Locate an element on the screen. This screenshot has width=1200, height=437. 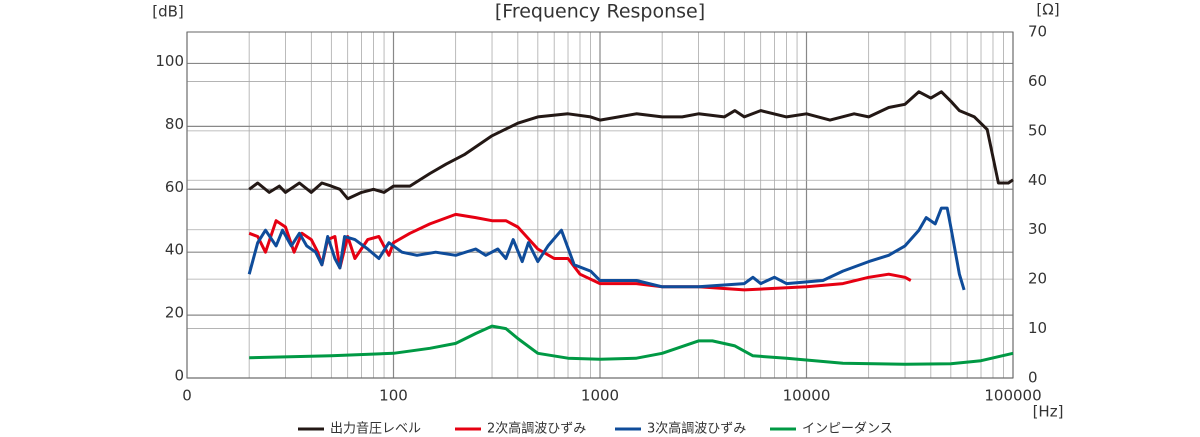
x-tick-label: 0 is located at coordinates (187, 396).